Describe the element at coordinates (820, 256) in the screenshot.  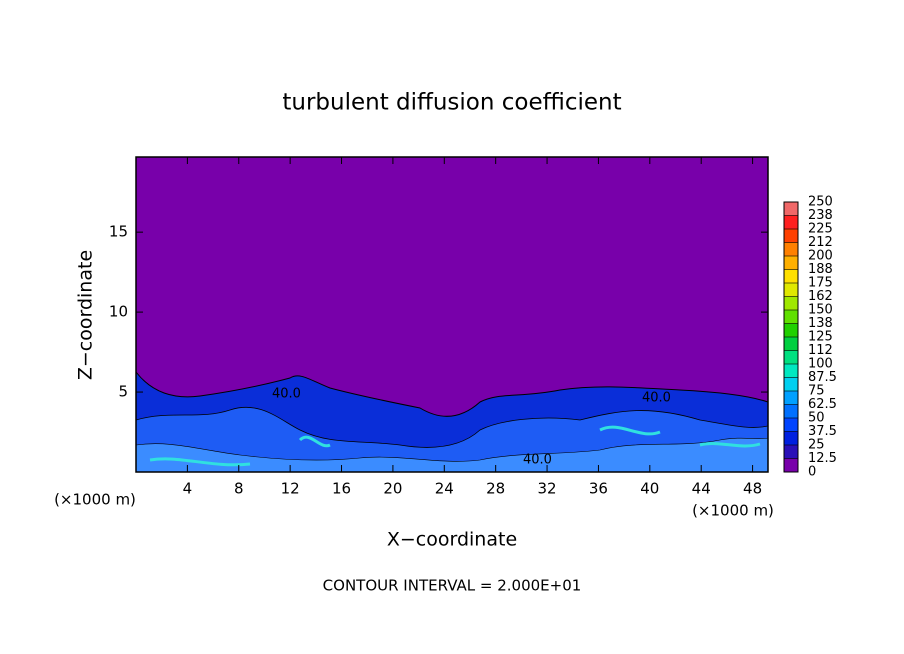
I see `colorbar-label: 200` at that location.